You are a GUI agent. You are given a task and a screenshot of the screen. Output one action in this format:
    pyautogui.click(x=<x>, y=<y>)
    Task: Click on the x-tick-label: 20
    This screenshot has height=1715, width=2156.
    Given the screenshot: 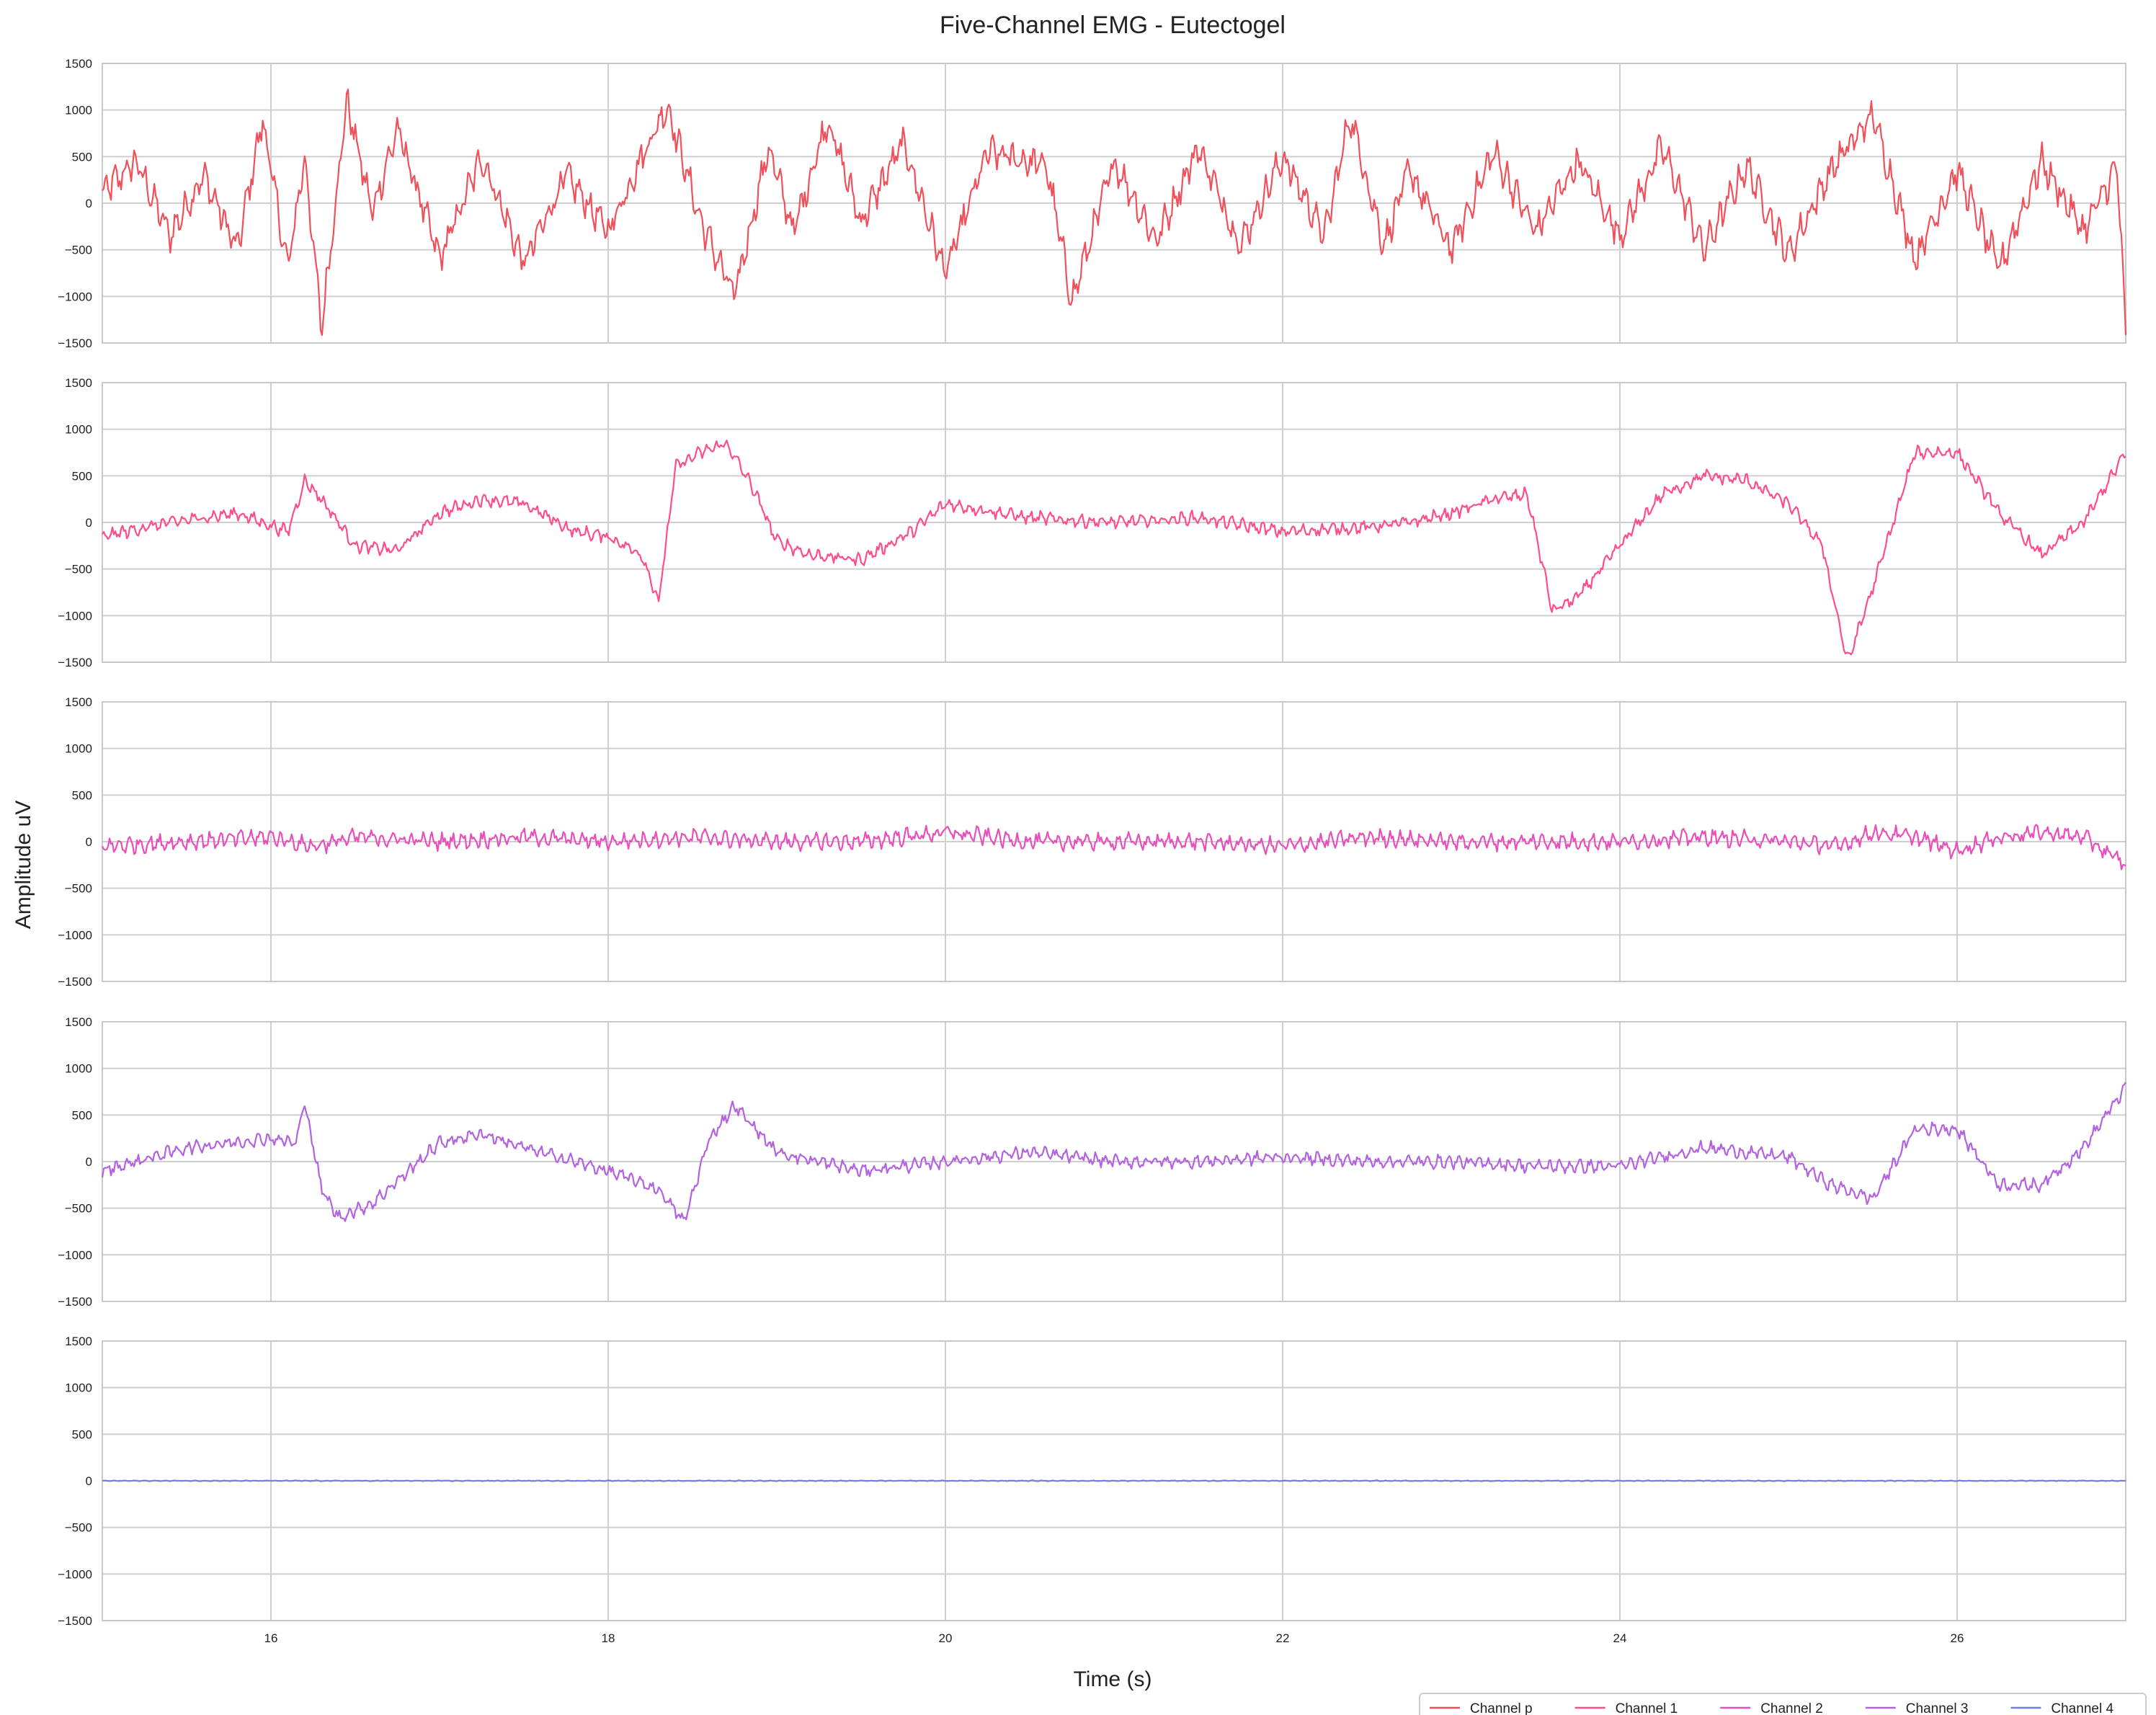 What is the action you would take?
    pyautogui.click(x=946, y=1638)
    